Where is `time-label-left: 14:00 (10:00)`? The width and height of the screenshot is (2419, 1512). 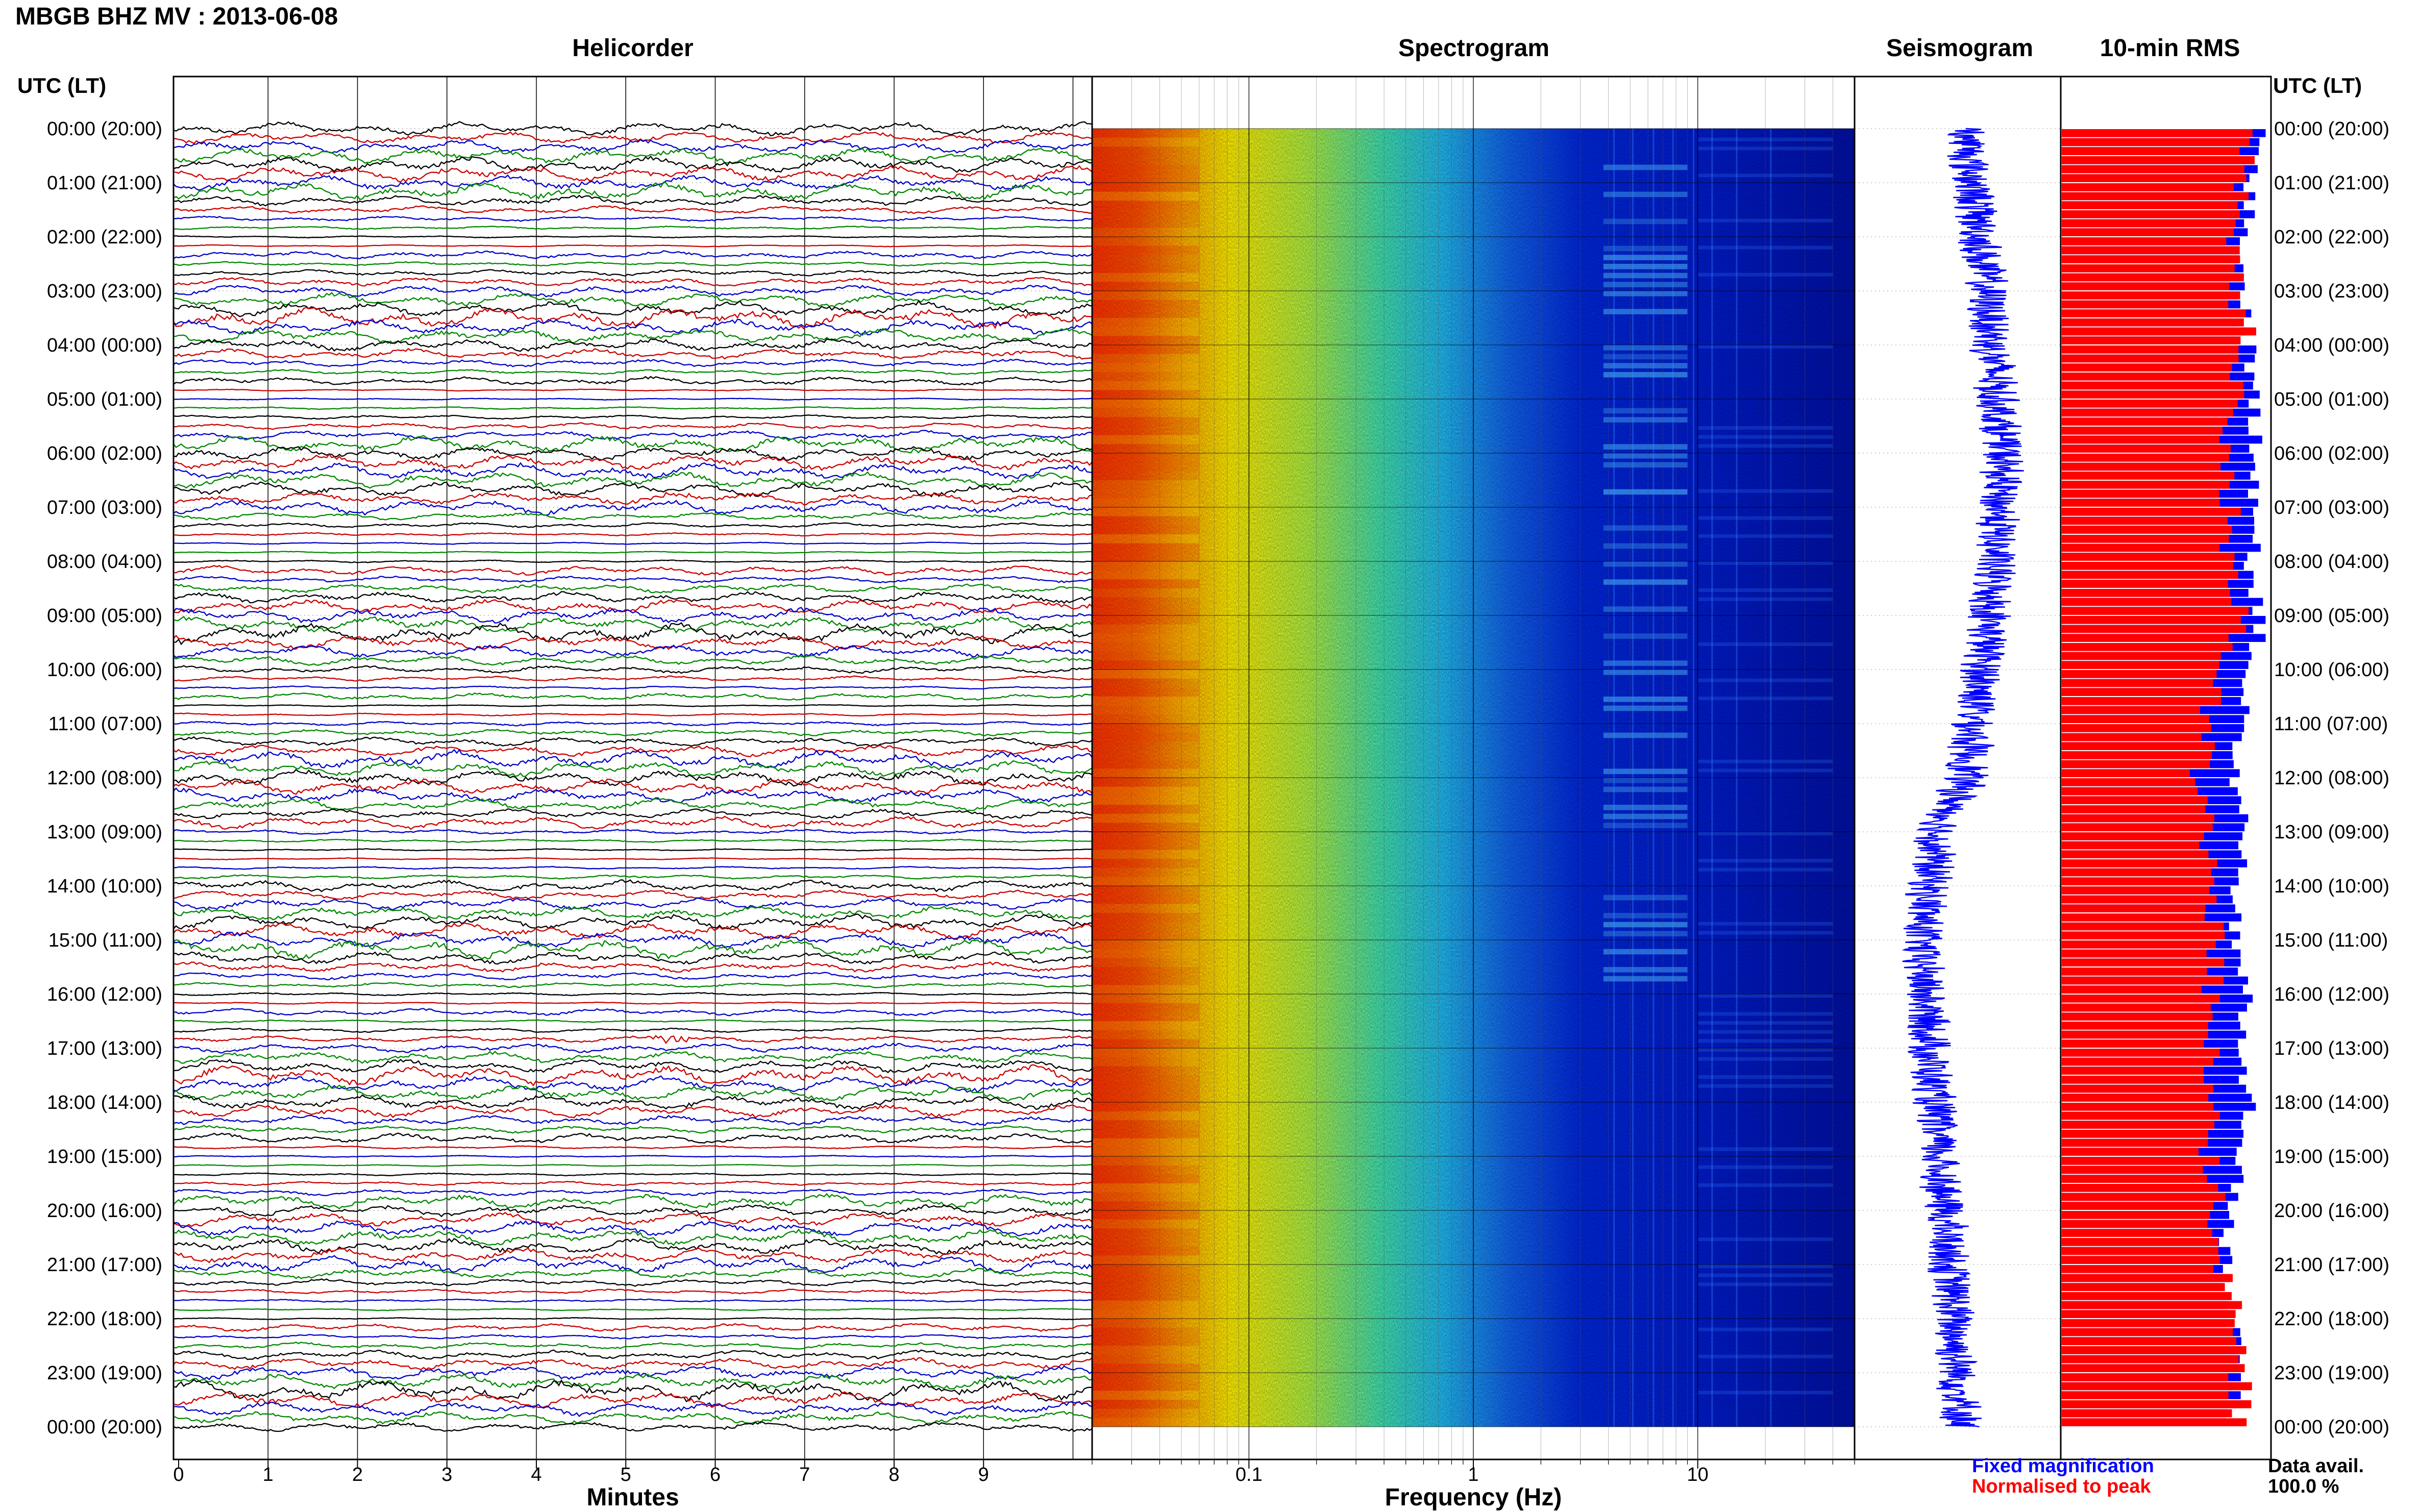
time-label-left: 14:00 (10:00) is located at coordinates (104, 886).